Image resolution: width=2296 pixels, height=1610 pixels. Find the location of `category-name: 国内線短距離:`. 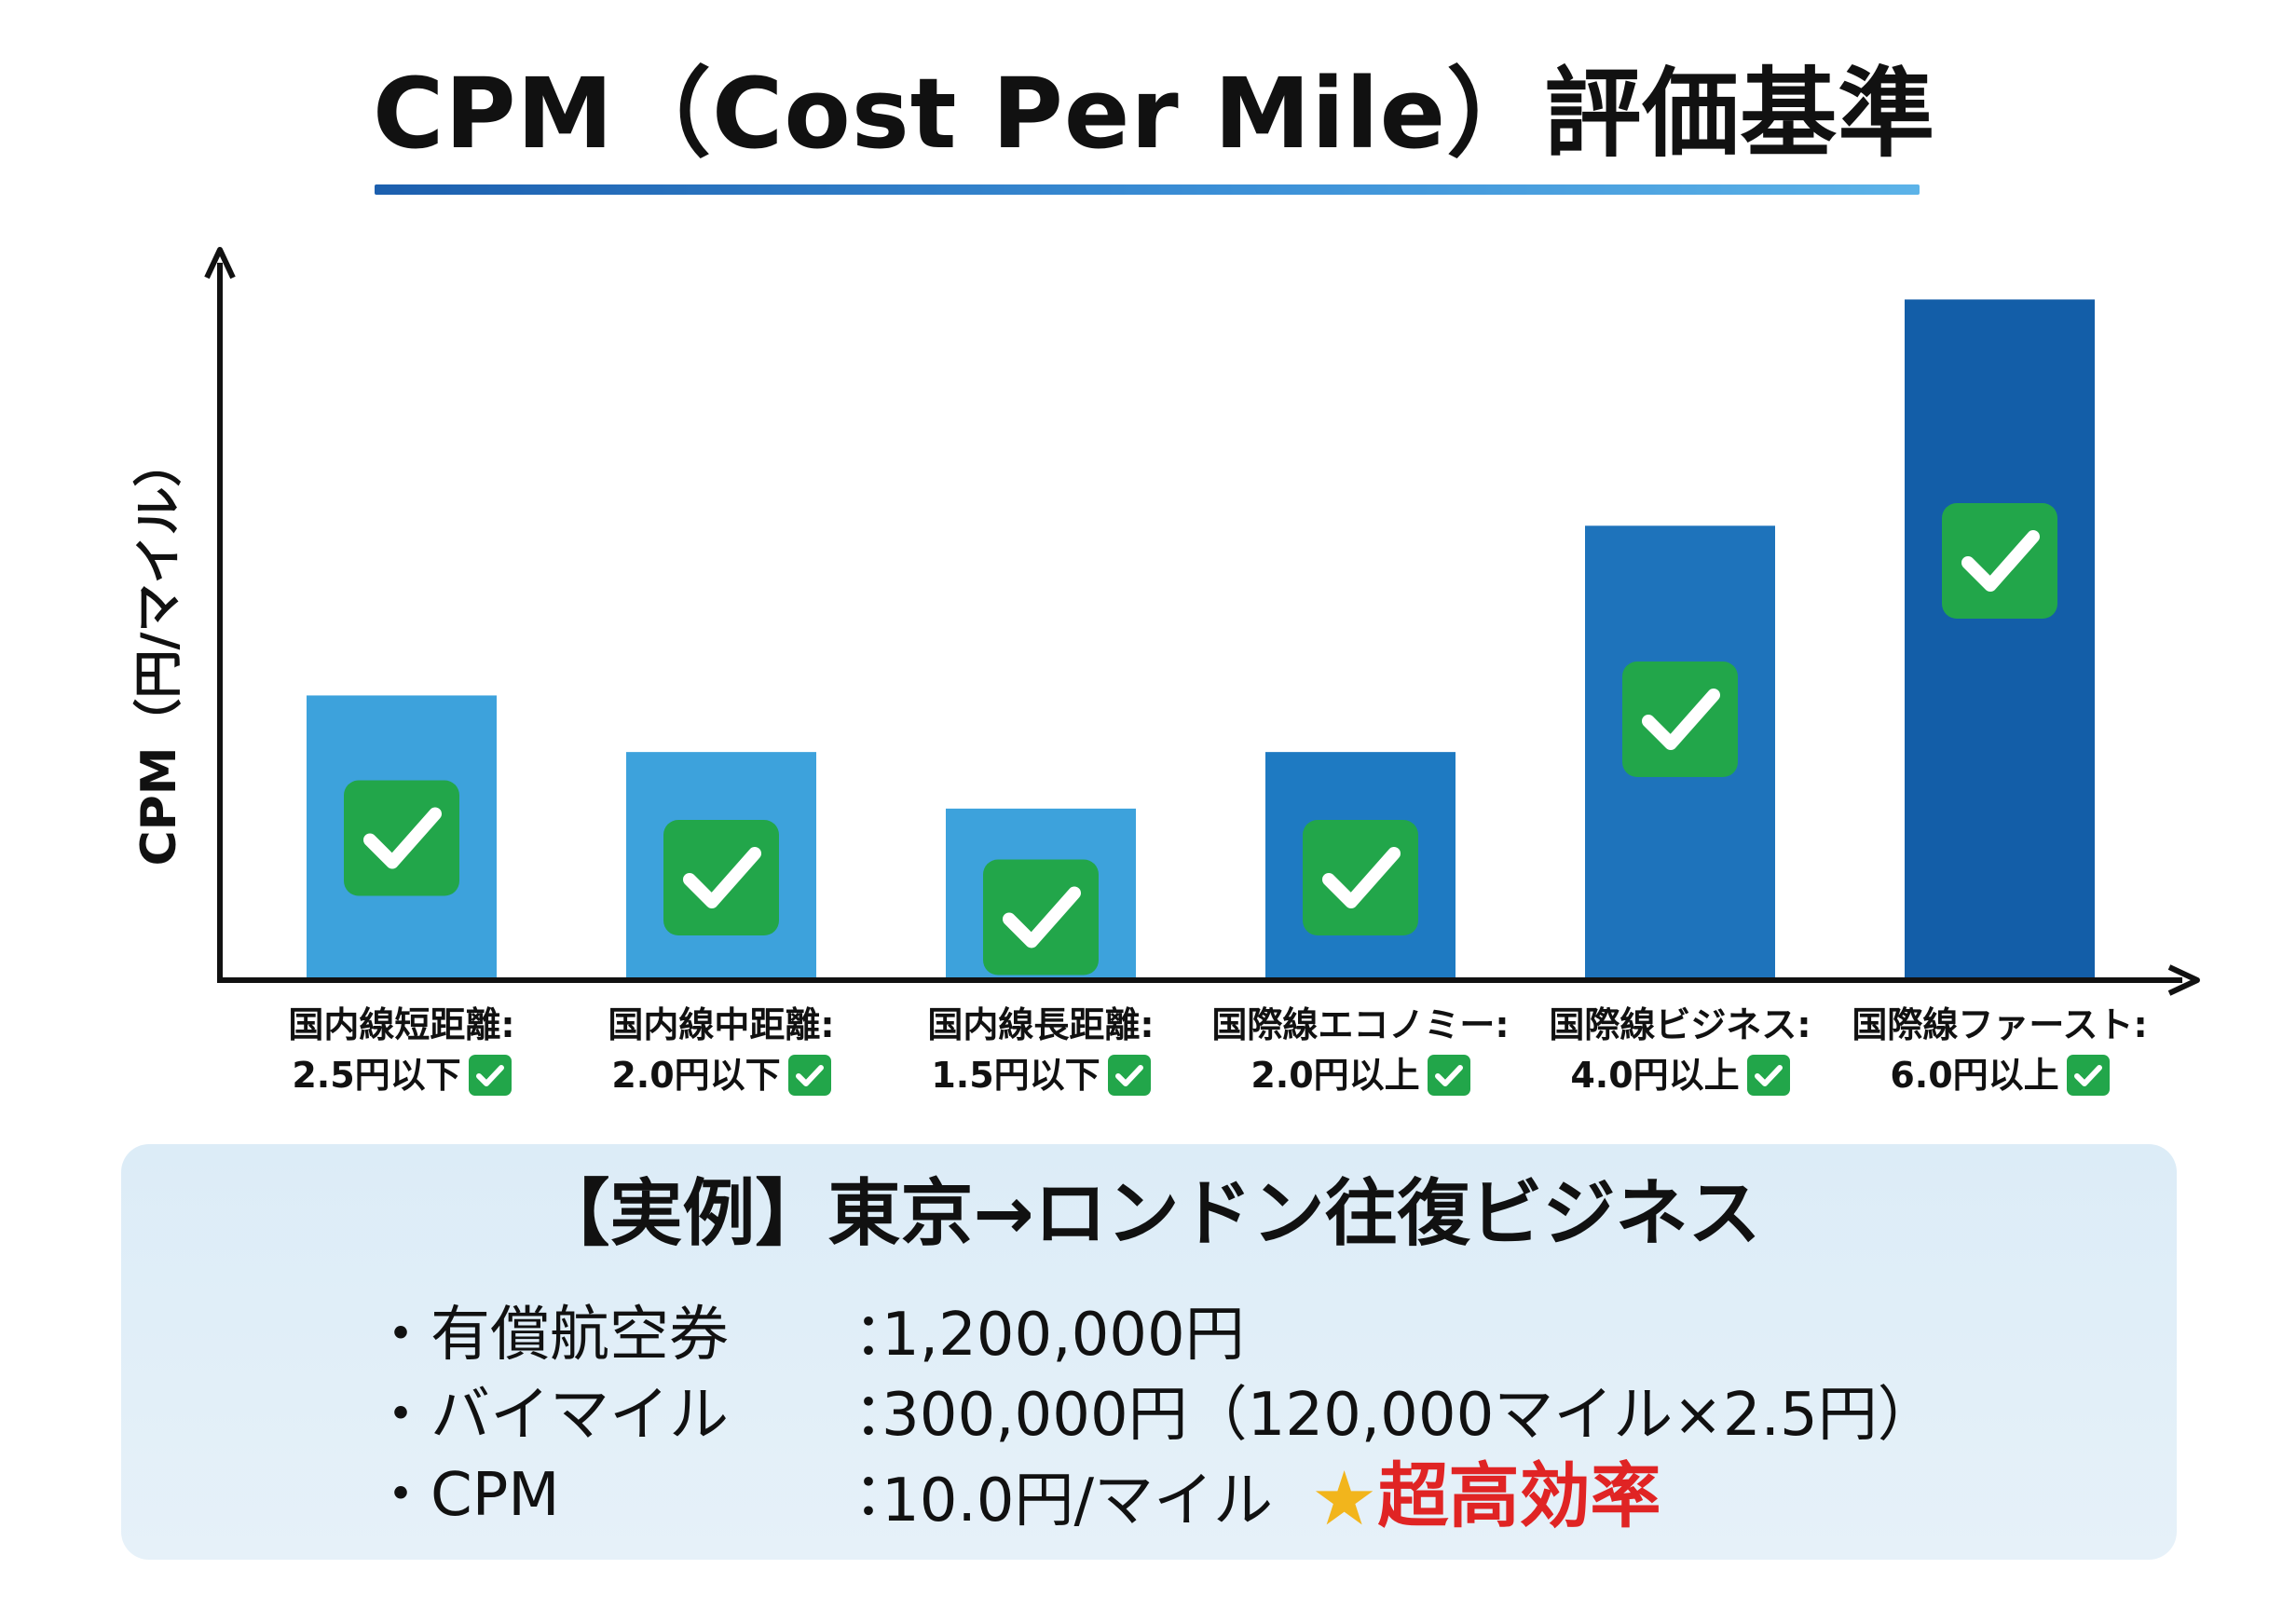

category-name: 国内線短距離: is located at coordinates (402, 1024).